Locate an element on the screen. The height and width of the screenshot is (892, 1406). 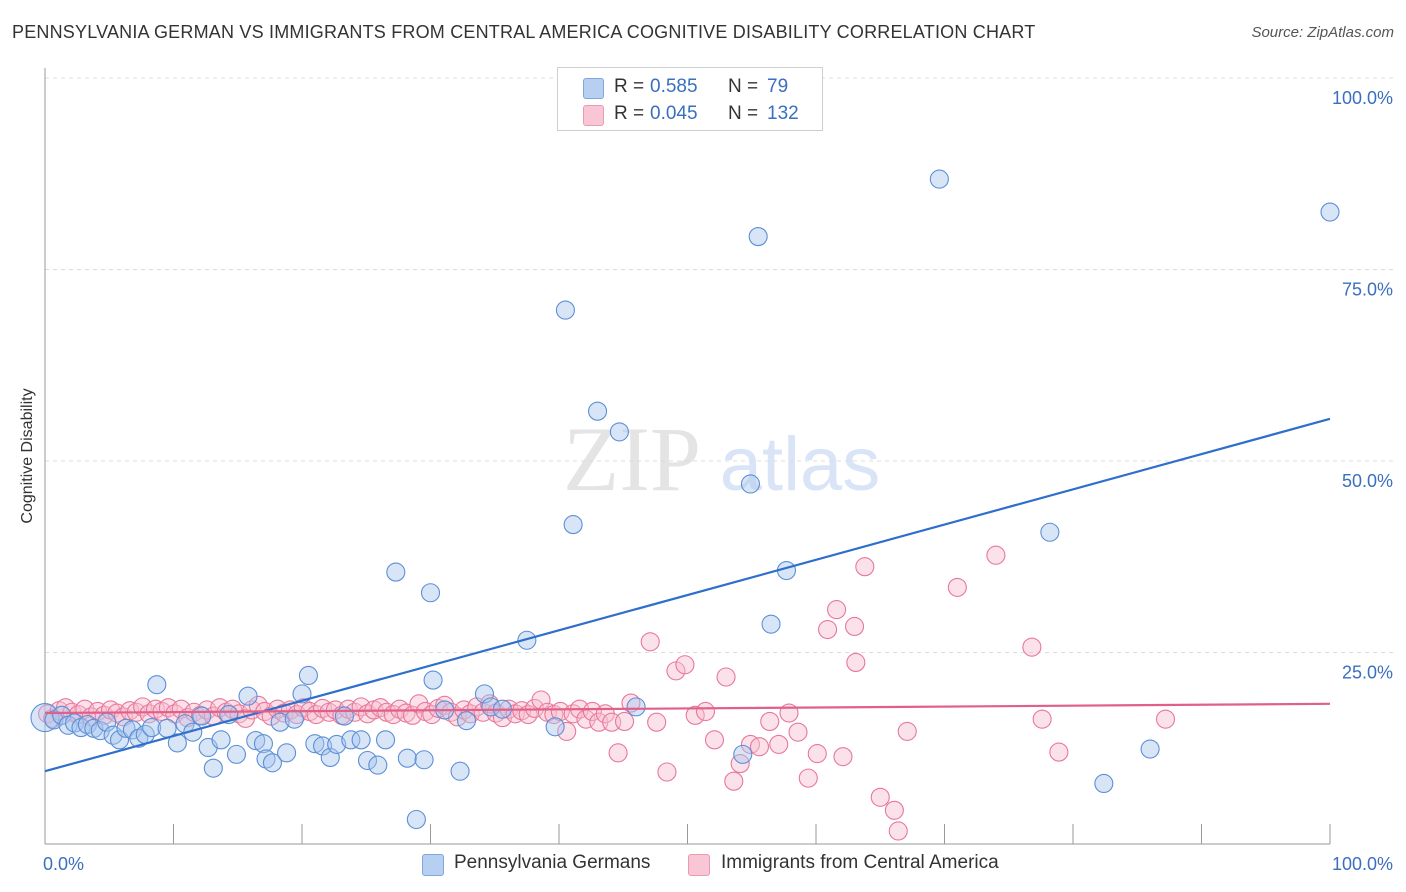
bottom-legend-label-blue: Pennsylvania Germans is located at coordinates (552, 862).